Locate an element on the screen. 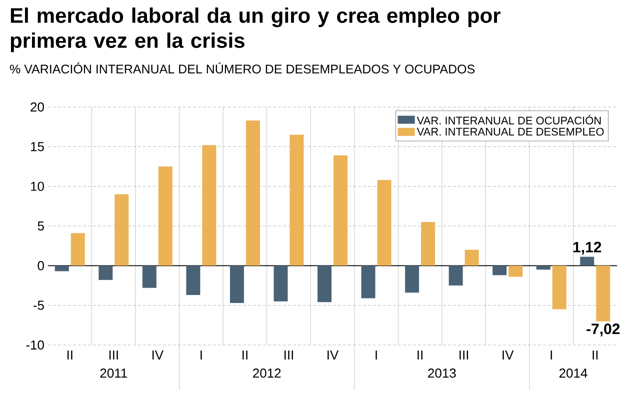 This screenshot has width=640, height=418. chart-subtitle: % VARIACIÓN INTERANUAL DEL NÚMERO DE DESEMPLEADOS Y OCUPADOS is located at coordinates (242, 68).